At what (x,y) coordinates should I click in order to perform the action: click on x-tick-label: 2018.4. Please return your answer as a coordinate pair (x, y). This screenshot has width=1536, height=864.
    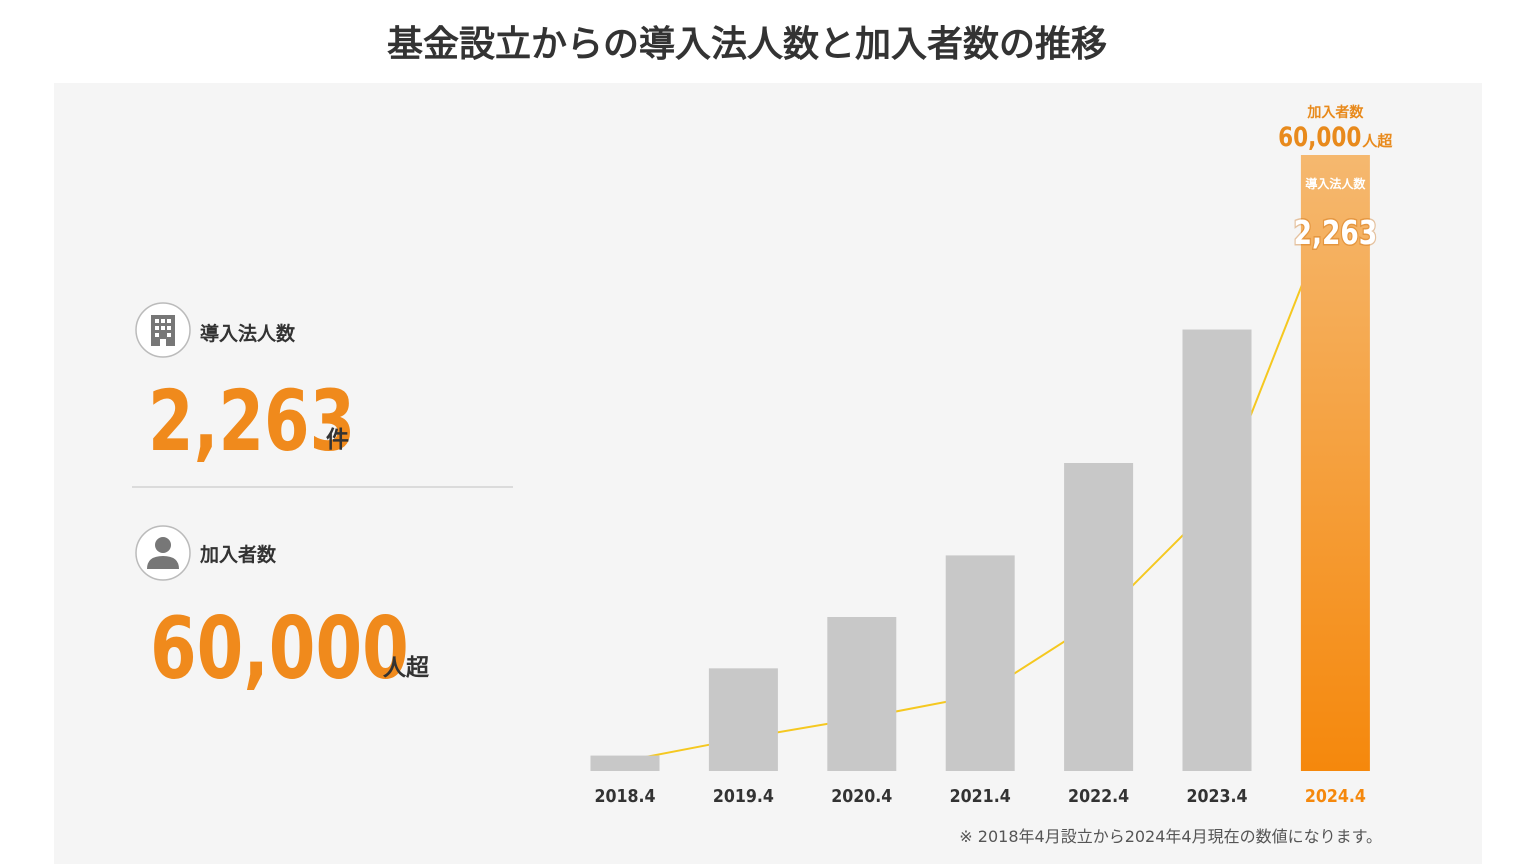
    Looking at the image, I should click on (624, 795).